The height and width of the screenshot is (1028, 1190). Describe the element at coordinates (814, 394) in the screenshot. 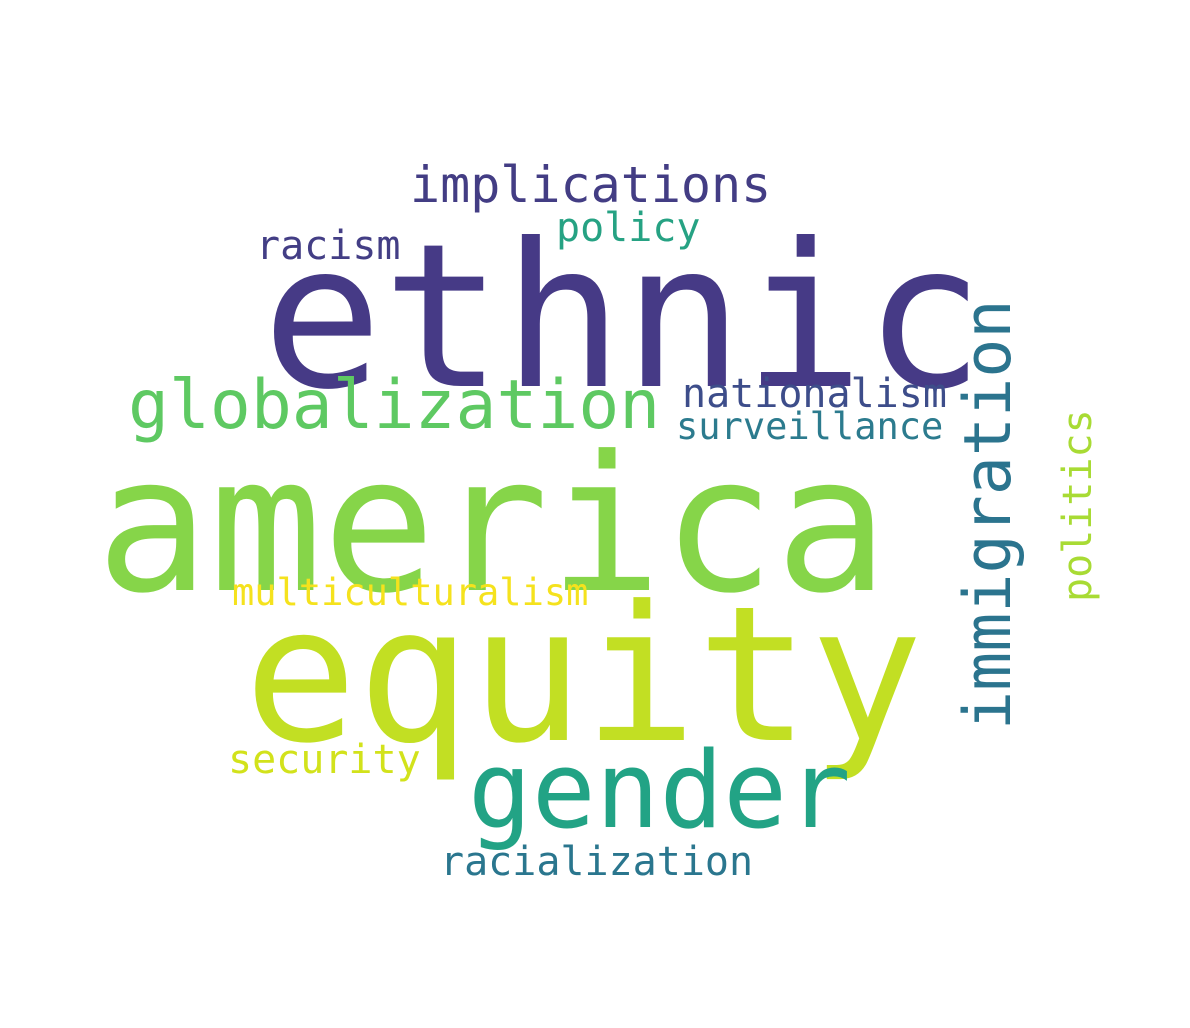

I see `word-nationalism: nationalism` at that location.